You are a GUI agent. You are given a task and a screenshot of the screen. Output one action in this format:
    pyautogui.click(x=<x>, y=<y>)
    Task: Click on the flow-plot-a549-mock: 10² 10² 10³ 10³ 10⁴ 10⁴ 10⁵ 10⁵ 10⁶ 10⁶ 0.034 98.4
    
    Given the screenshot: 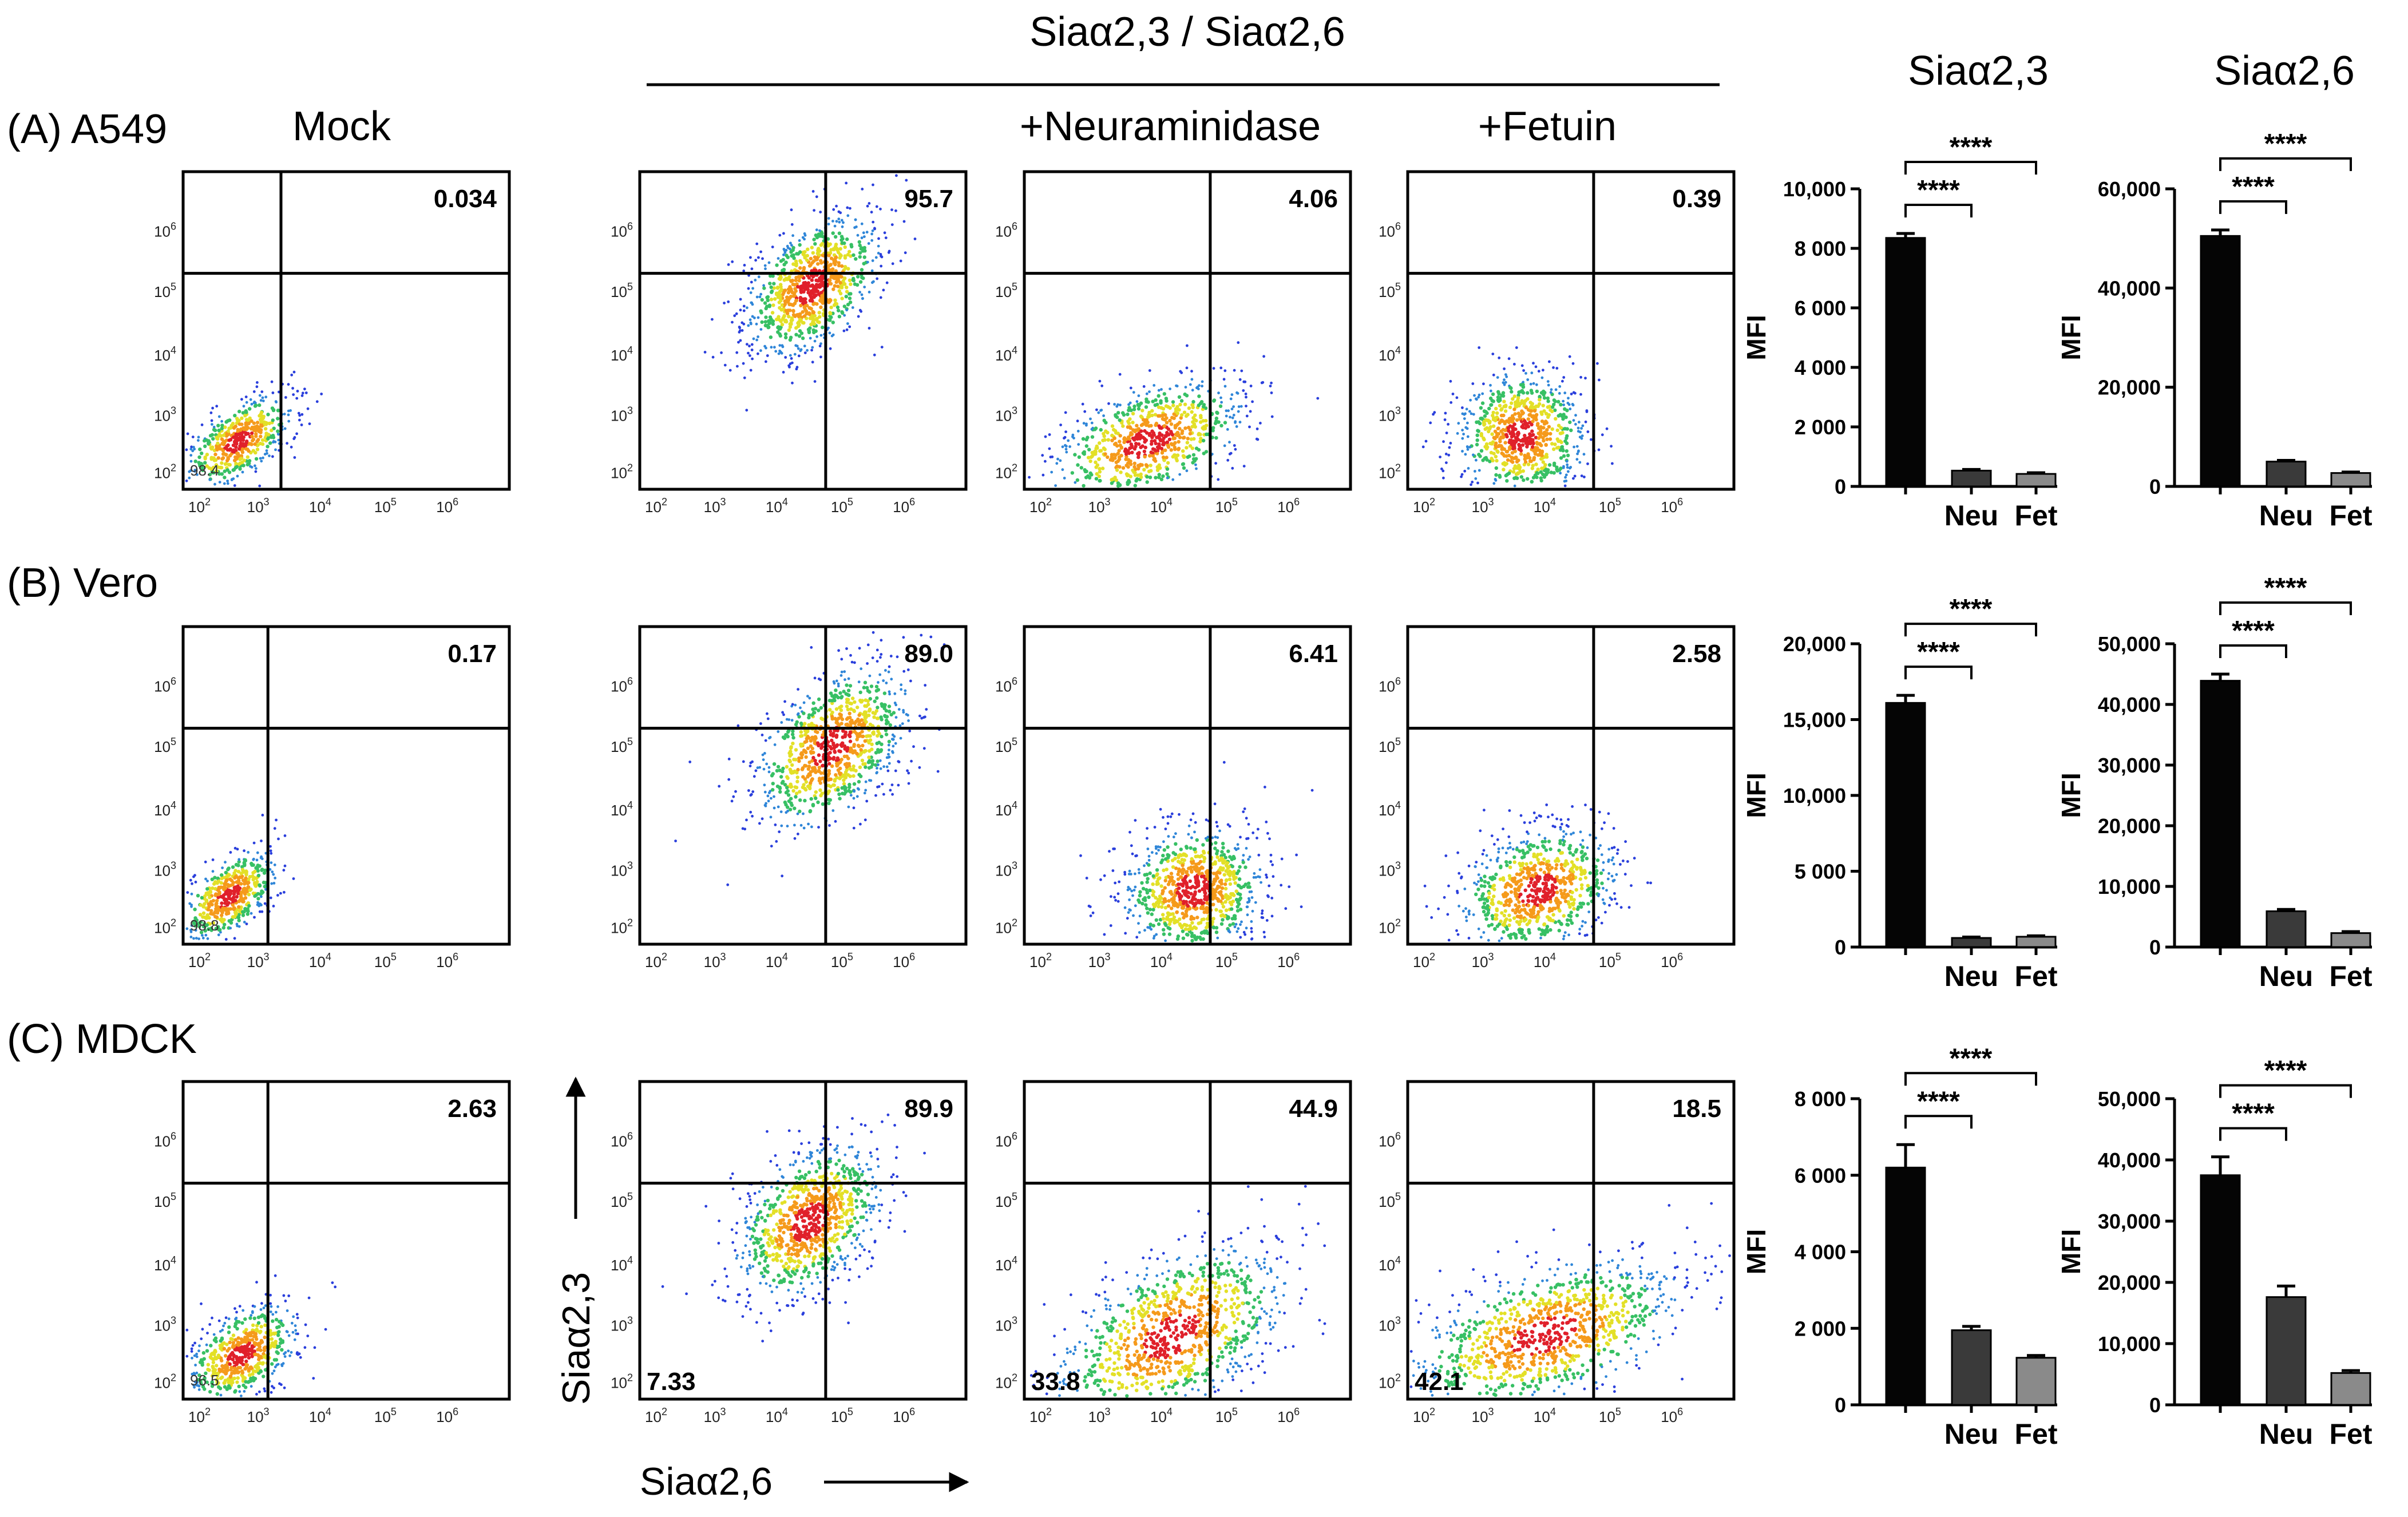 What is the action you would take?
    pyautogui.click(x=332, y=343)
    